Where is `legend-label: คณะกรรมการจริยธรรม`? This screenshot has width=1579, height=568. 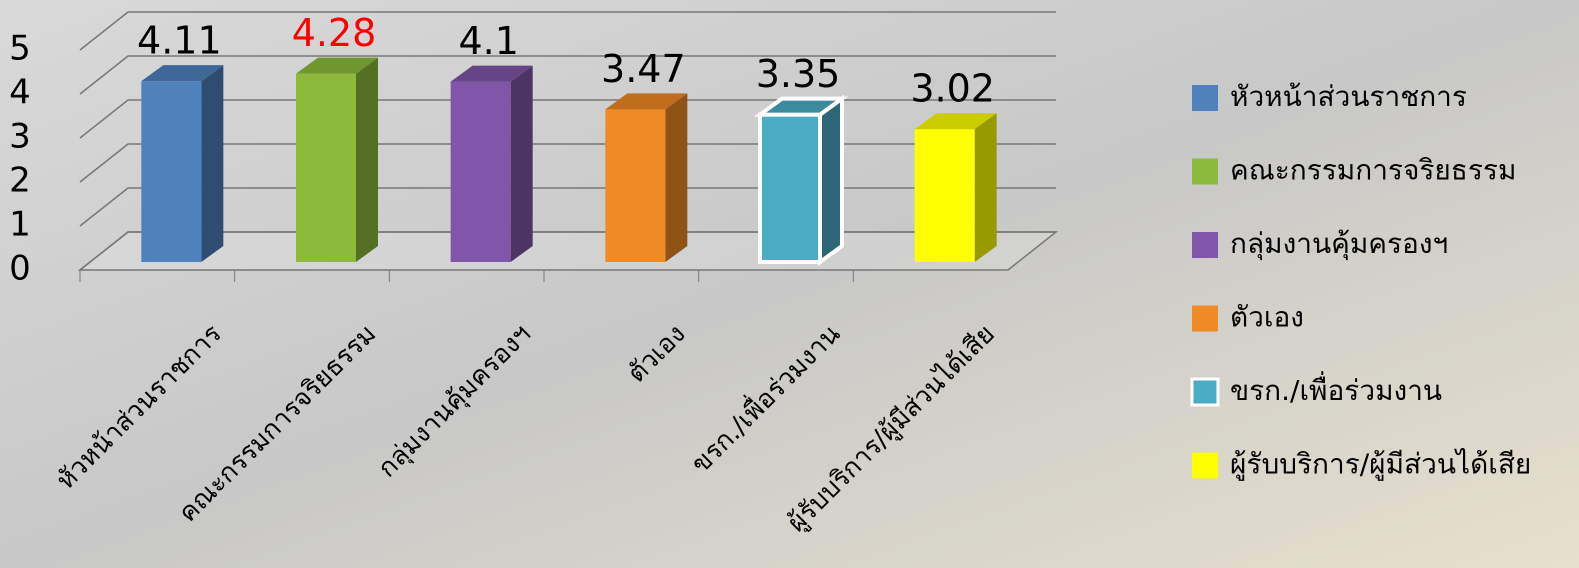 legend-label: คณะกรรมการจริยธรรม is located at coordinates (1373, 170).